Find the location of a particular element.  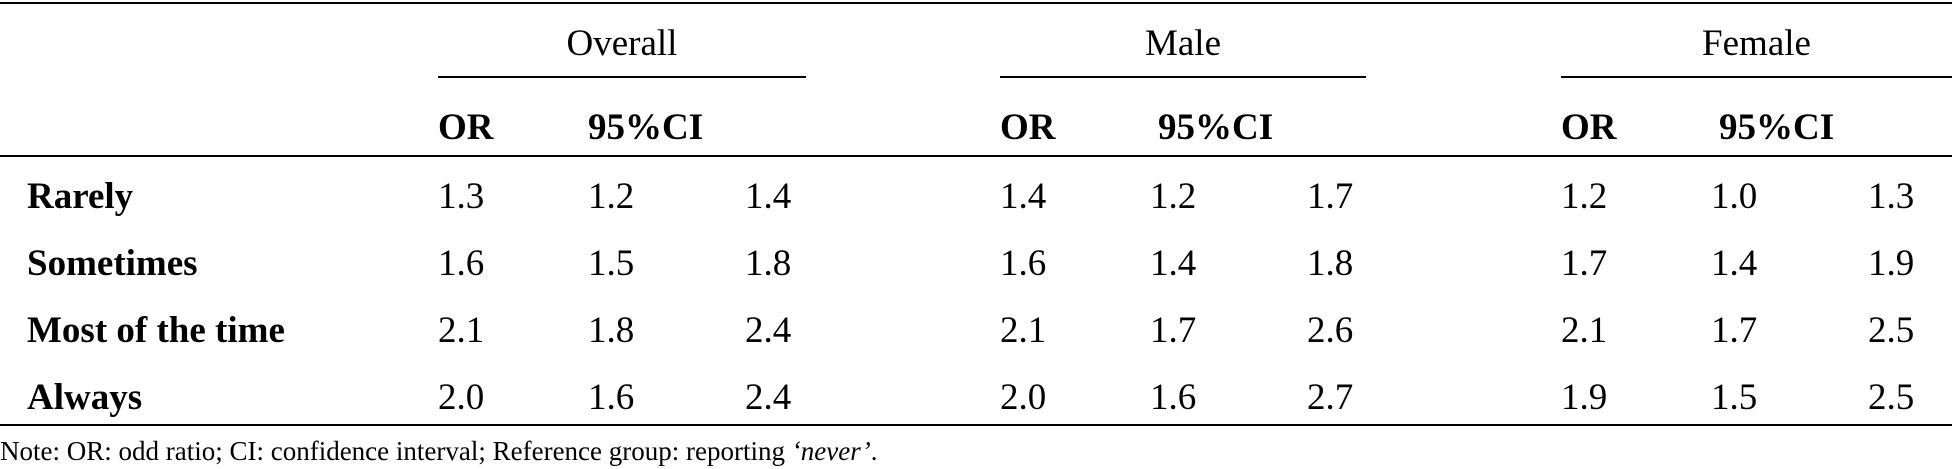

header-rule is located at coordinates (976, 156).